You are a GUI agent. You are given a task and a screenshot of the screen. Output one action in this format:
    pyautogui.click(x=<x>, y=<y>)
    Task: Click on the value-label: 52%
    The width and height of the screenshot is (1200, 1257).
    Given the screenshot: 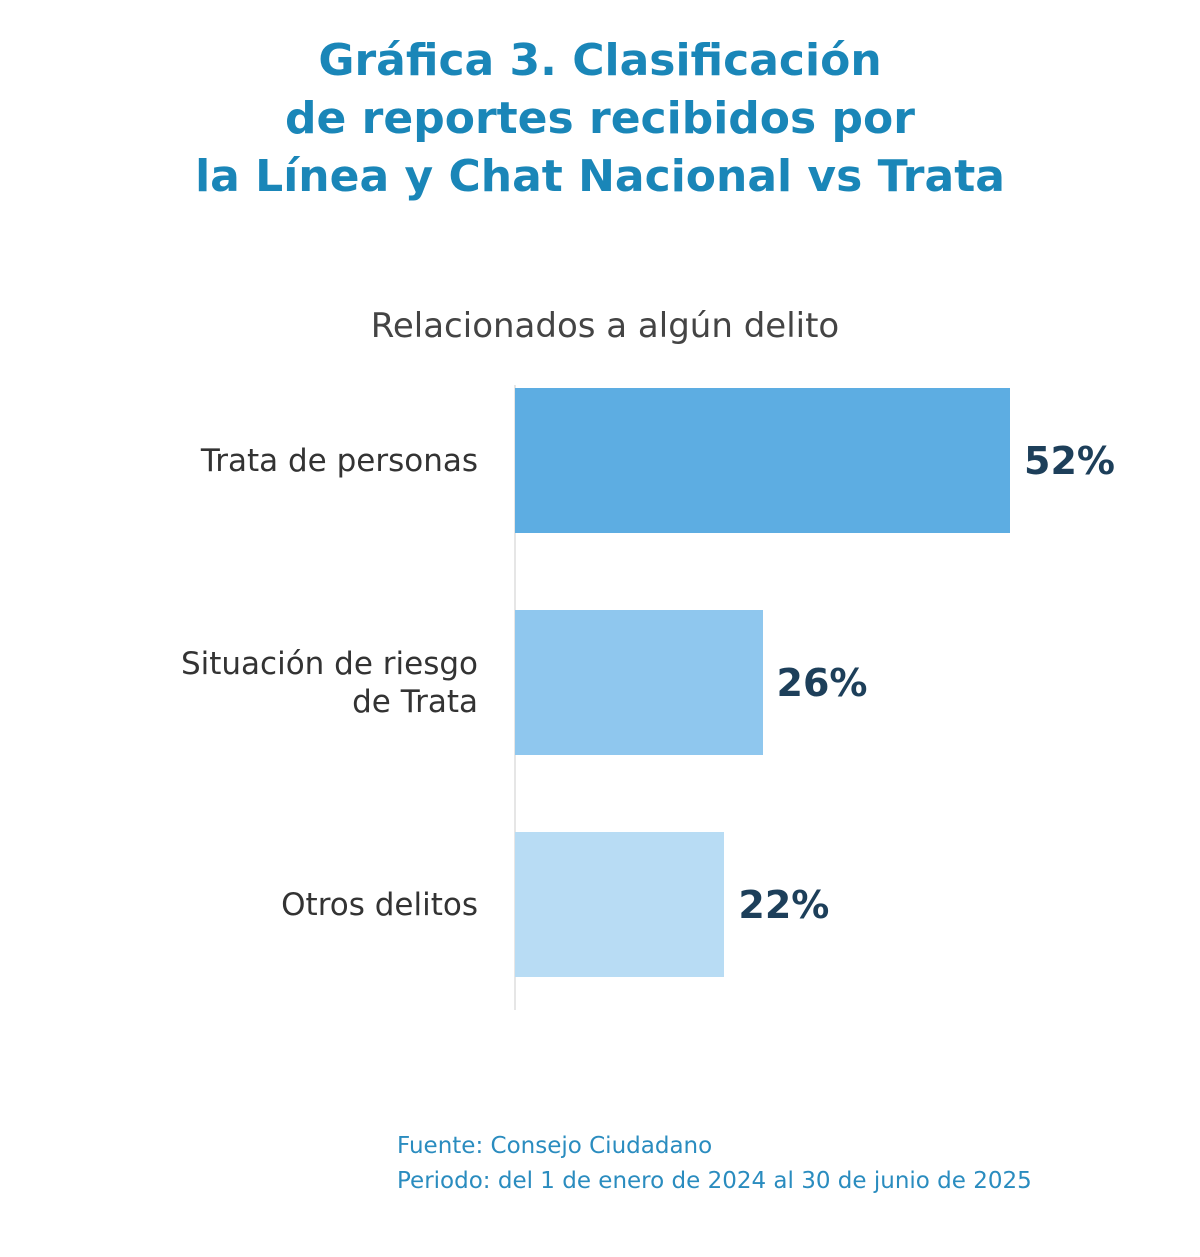 What is the action you would take?
    pyautogui.click(x=1069, y=460)
    